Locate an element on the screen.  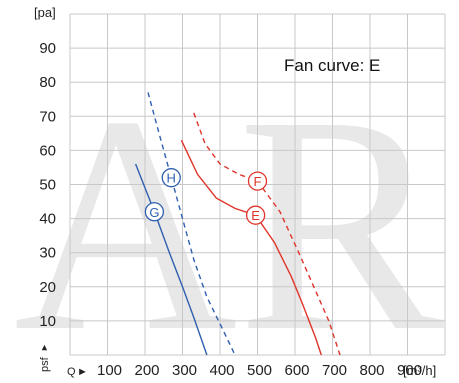
x-axis-ticks: 100 200 300 400 500 600 700 800 900 is located at coordinates (259, 370).